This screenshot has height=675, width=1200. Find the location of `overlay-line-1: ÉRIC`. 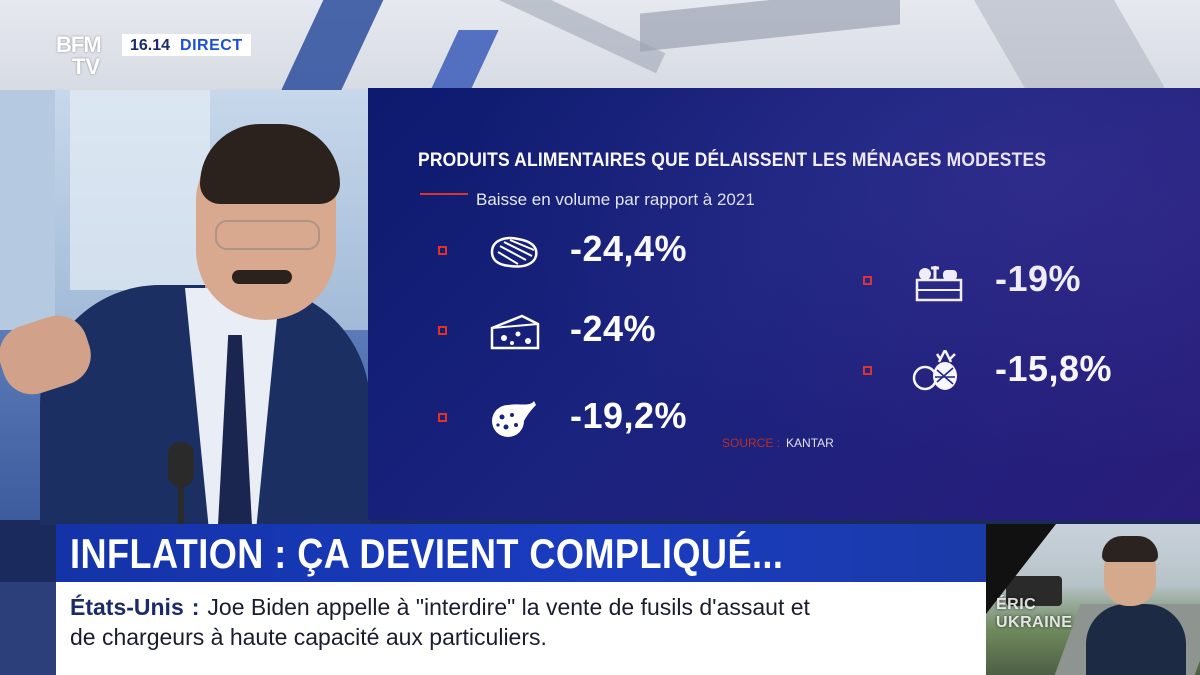

overlay-line-1: ÉRIC is located at coordinates (1016, 604).